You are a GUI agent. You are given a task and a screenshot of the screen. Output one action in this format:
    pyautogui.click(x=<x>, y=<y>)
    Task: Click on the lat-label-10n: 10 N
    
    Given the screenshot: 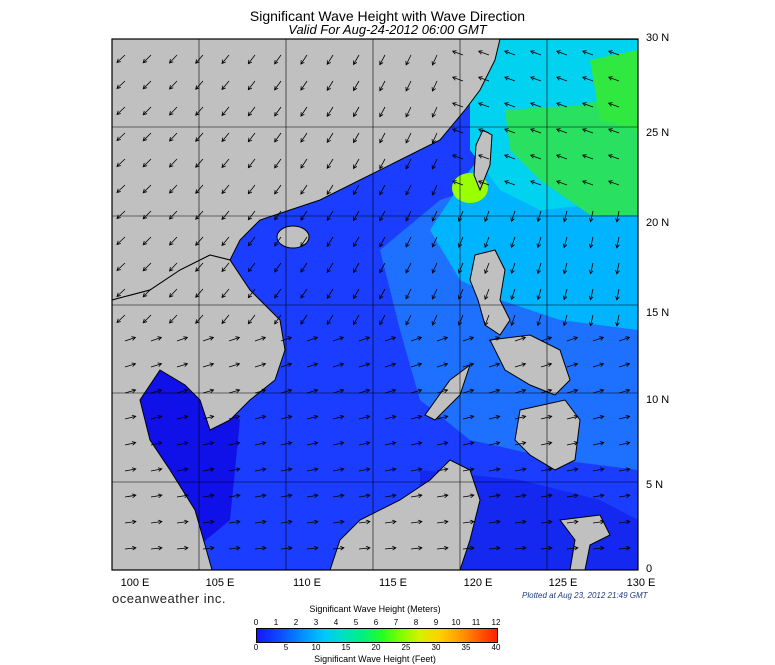 What is the action you would take?
    pyautogui.click(x=658, y=400)
    